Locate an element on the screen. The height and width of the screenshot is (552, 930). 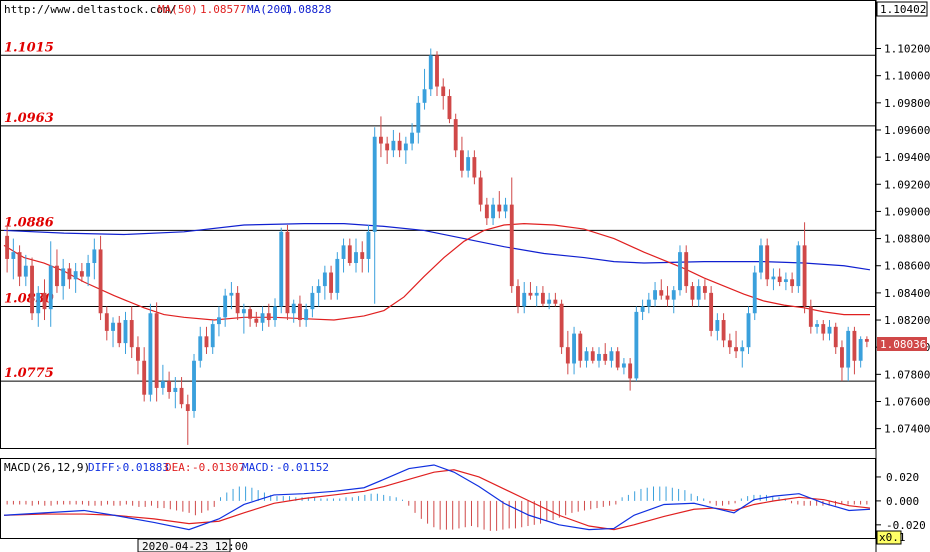
y-tick-label: 1.10200 is located at coordinates (907, 49).